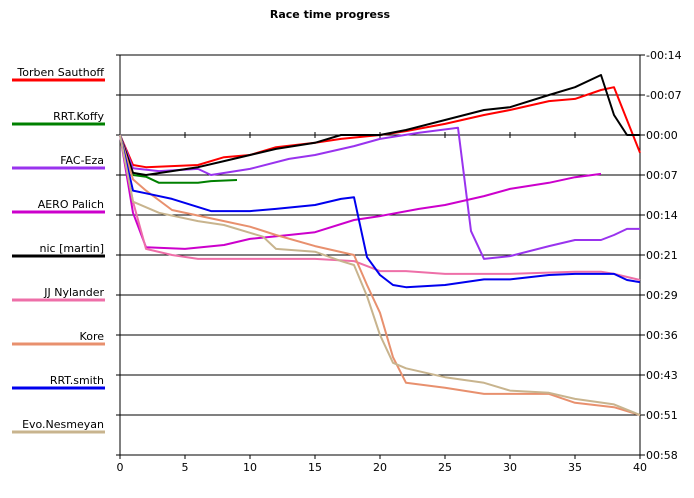 This screenshot has height=498, width=694. Describe the element at coordinates (662, 295) in the screenshot. I see `y-tick-label: 00:29` at that location.